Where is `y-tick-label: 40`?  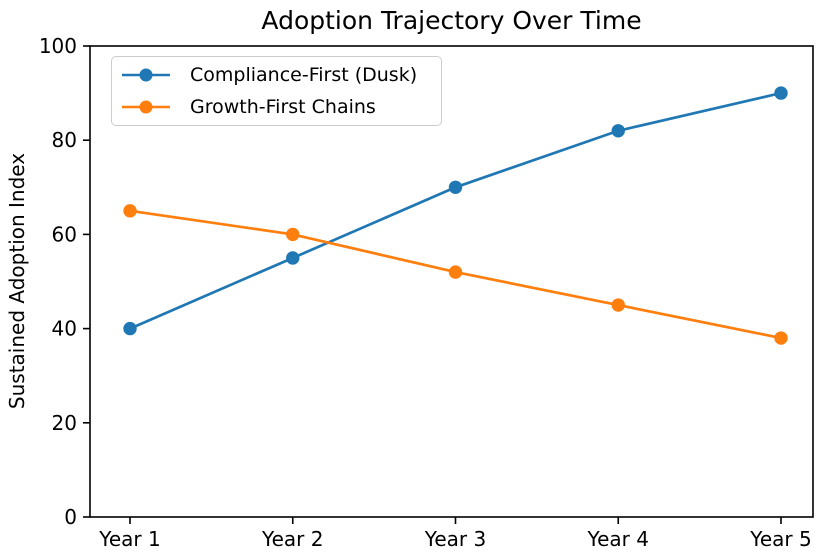
y-tick-label: 40 is located at coordinates (64, 329).